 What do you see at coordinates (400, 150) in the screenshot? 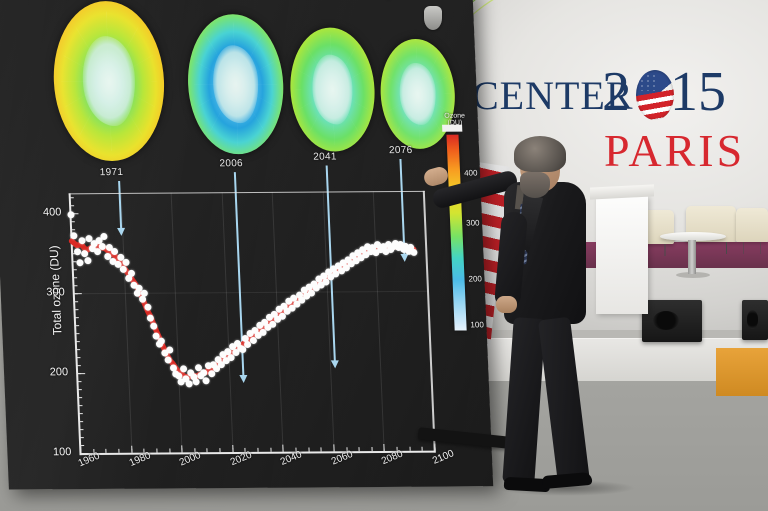
I see `globe-year-label-2076: 2076` at bounding box center [400, 150].